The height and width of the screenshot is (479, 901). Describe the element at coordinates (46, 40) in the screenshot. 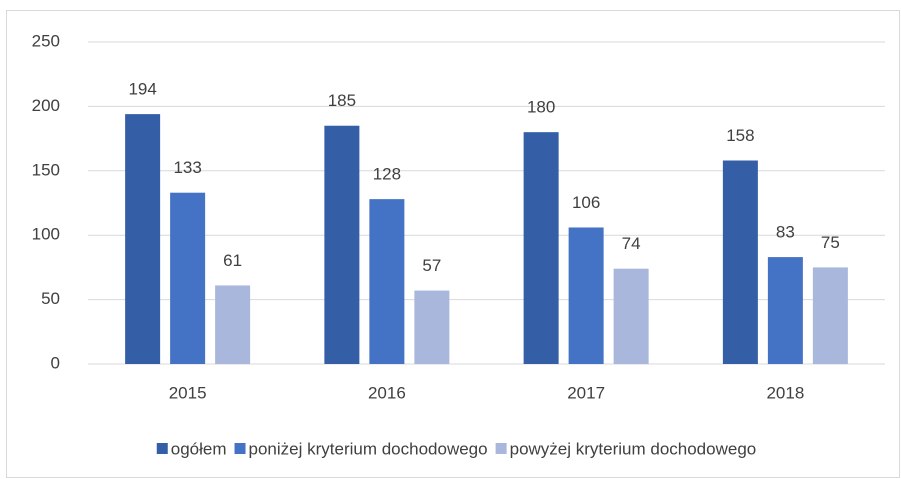

I see `y-tick-label: 250` at that location.